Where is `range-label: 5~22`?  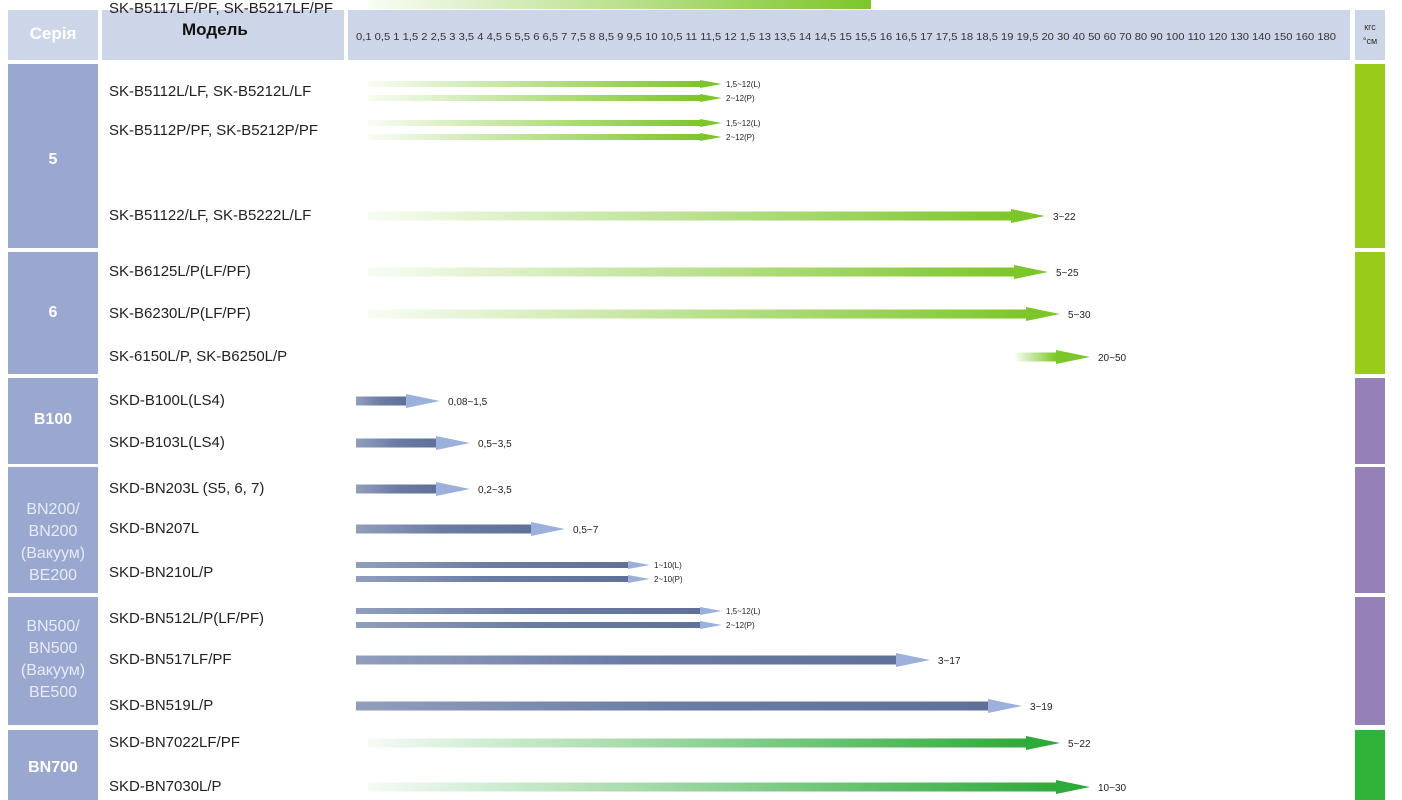
range-label: 5~22 is located at coordinates (1079, 744).